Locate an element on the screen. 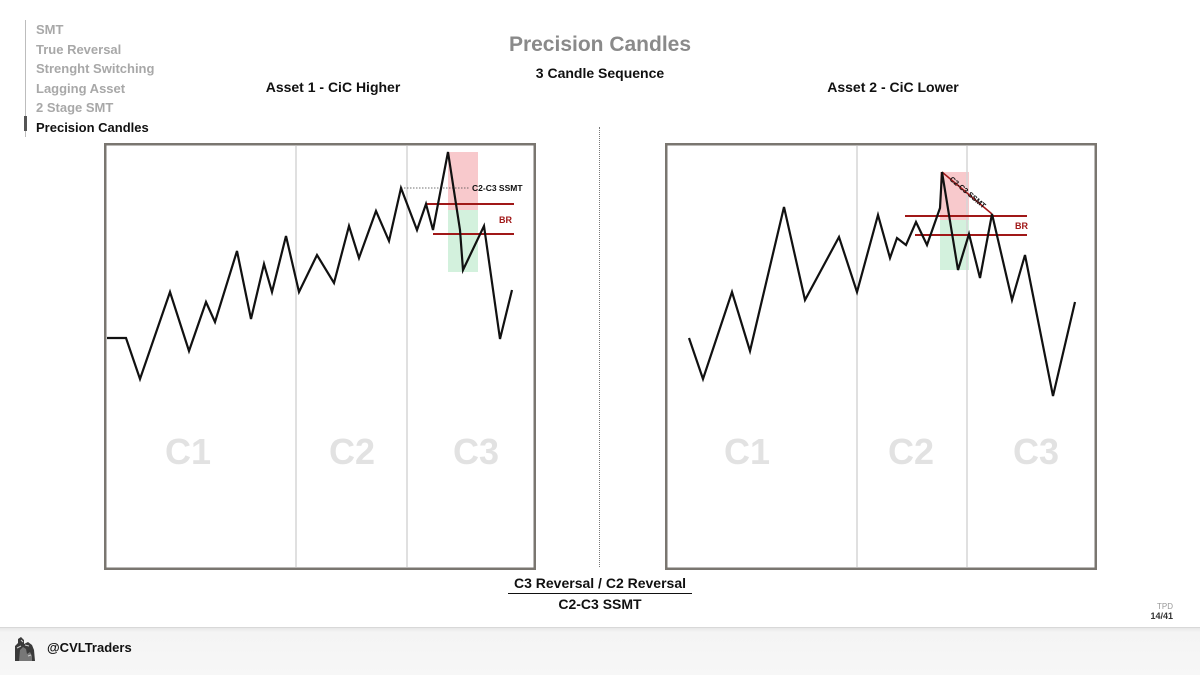  twitter-handle: @CVLTraders is located at coordinates (89, 647).